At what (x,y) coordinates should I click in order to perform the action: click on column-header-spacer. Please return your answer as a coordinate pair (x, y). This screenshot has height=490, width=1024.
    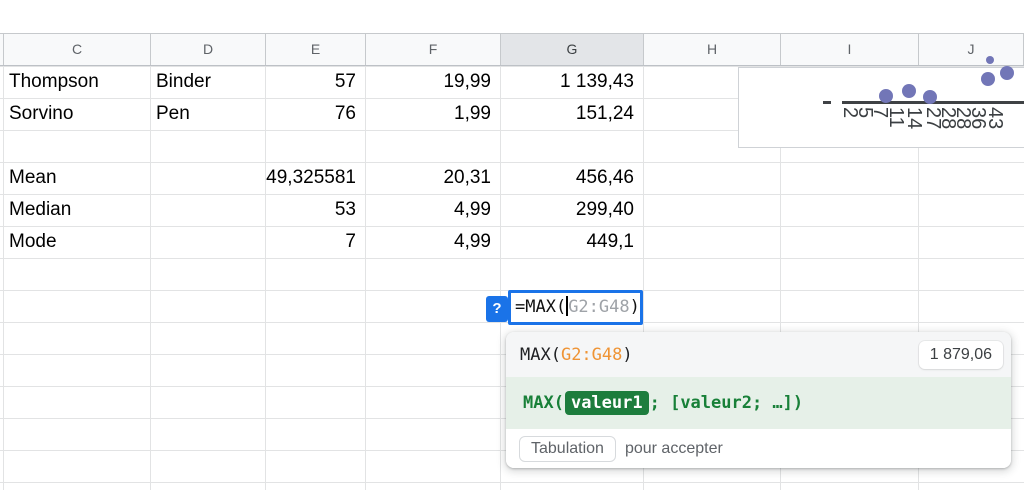
    Looking at the image, I should click on (2, 49).